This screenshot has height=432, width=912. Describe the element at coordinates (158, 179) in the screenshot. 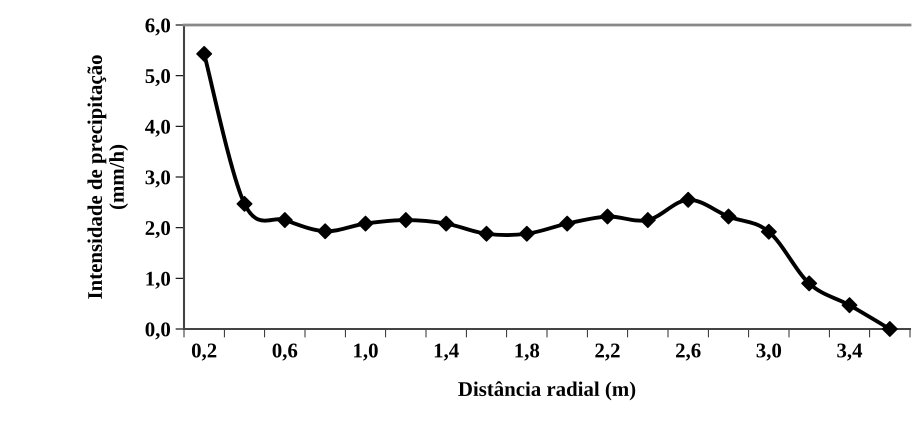

I see `y-tick-label: 3,0` at that location.